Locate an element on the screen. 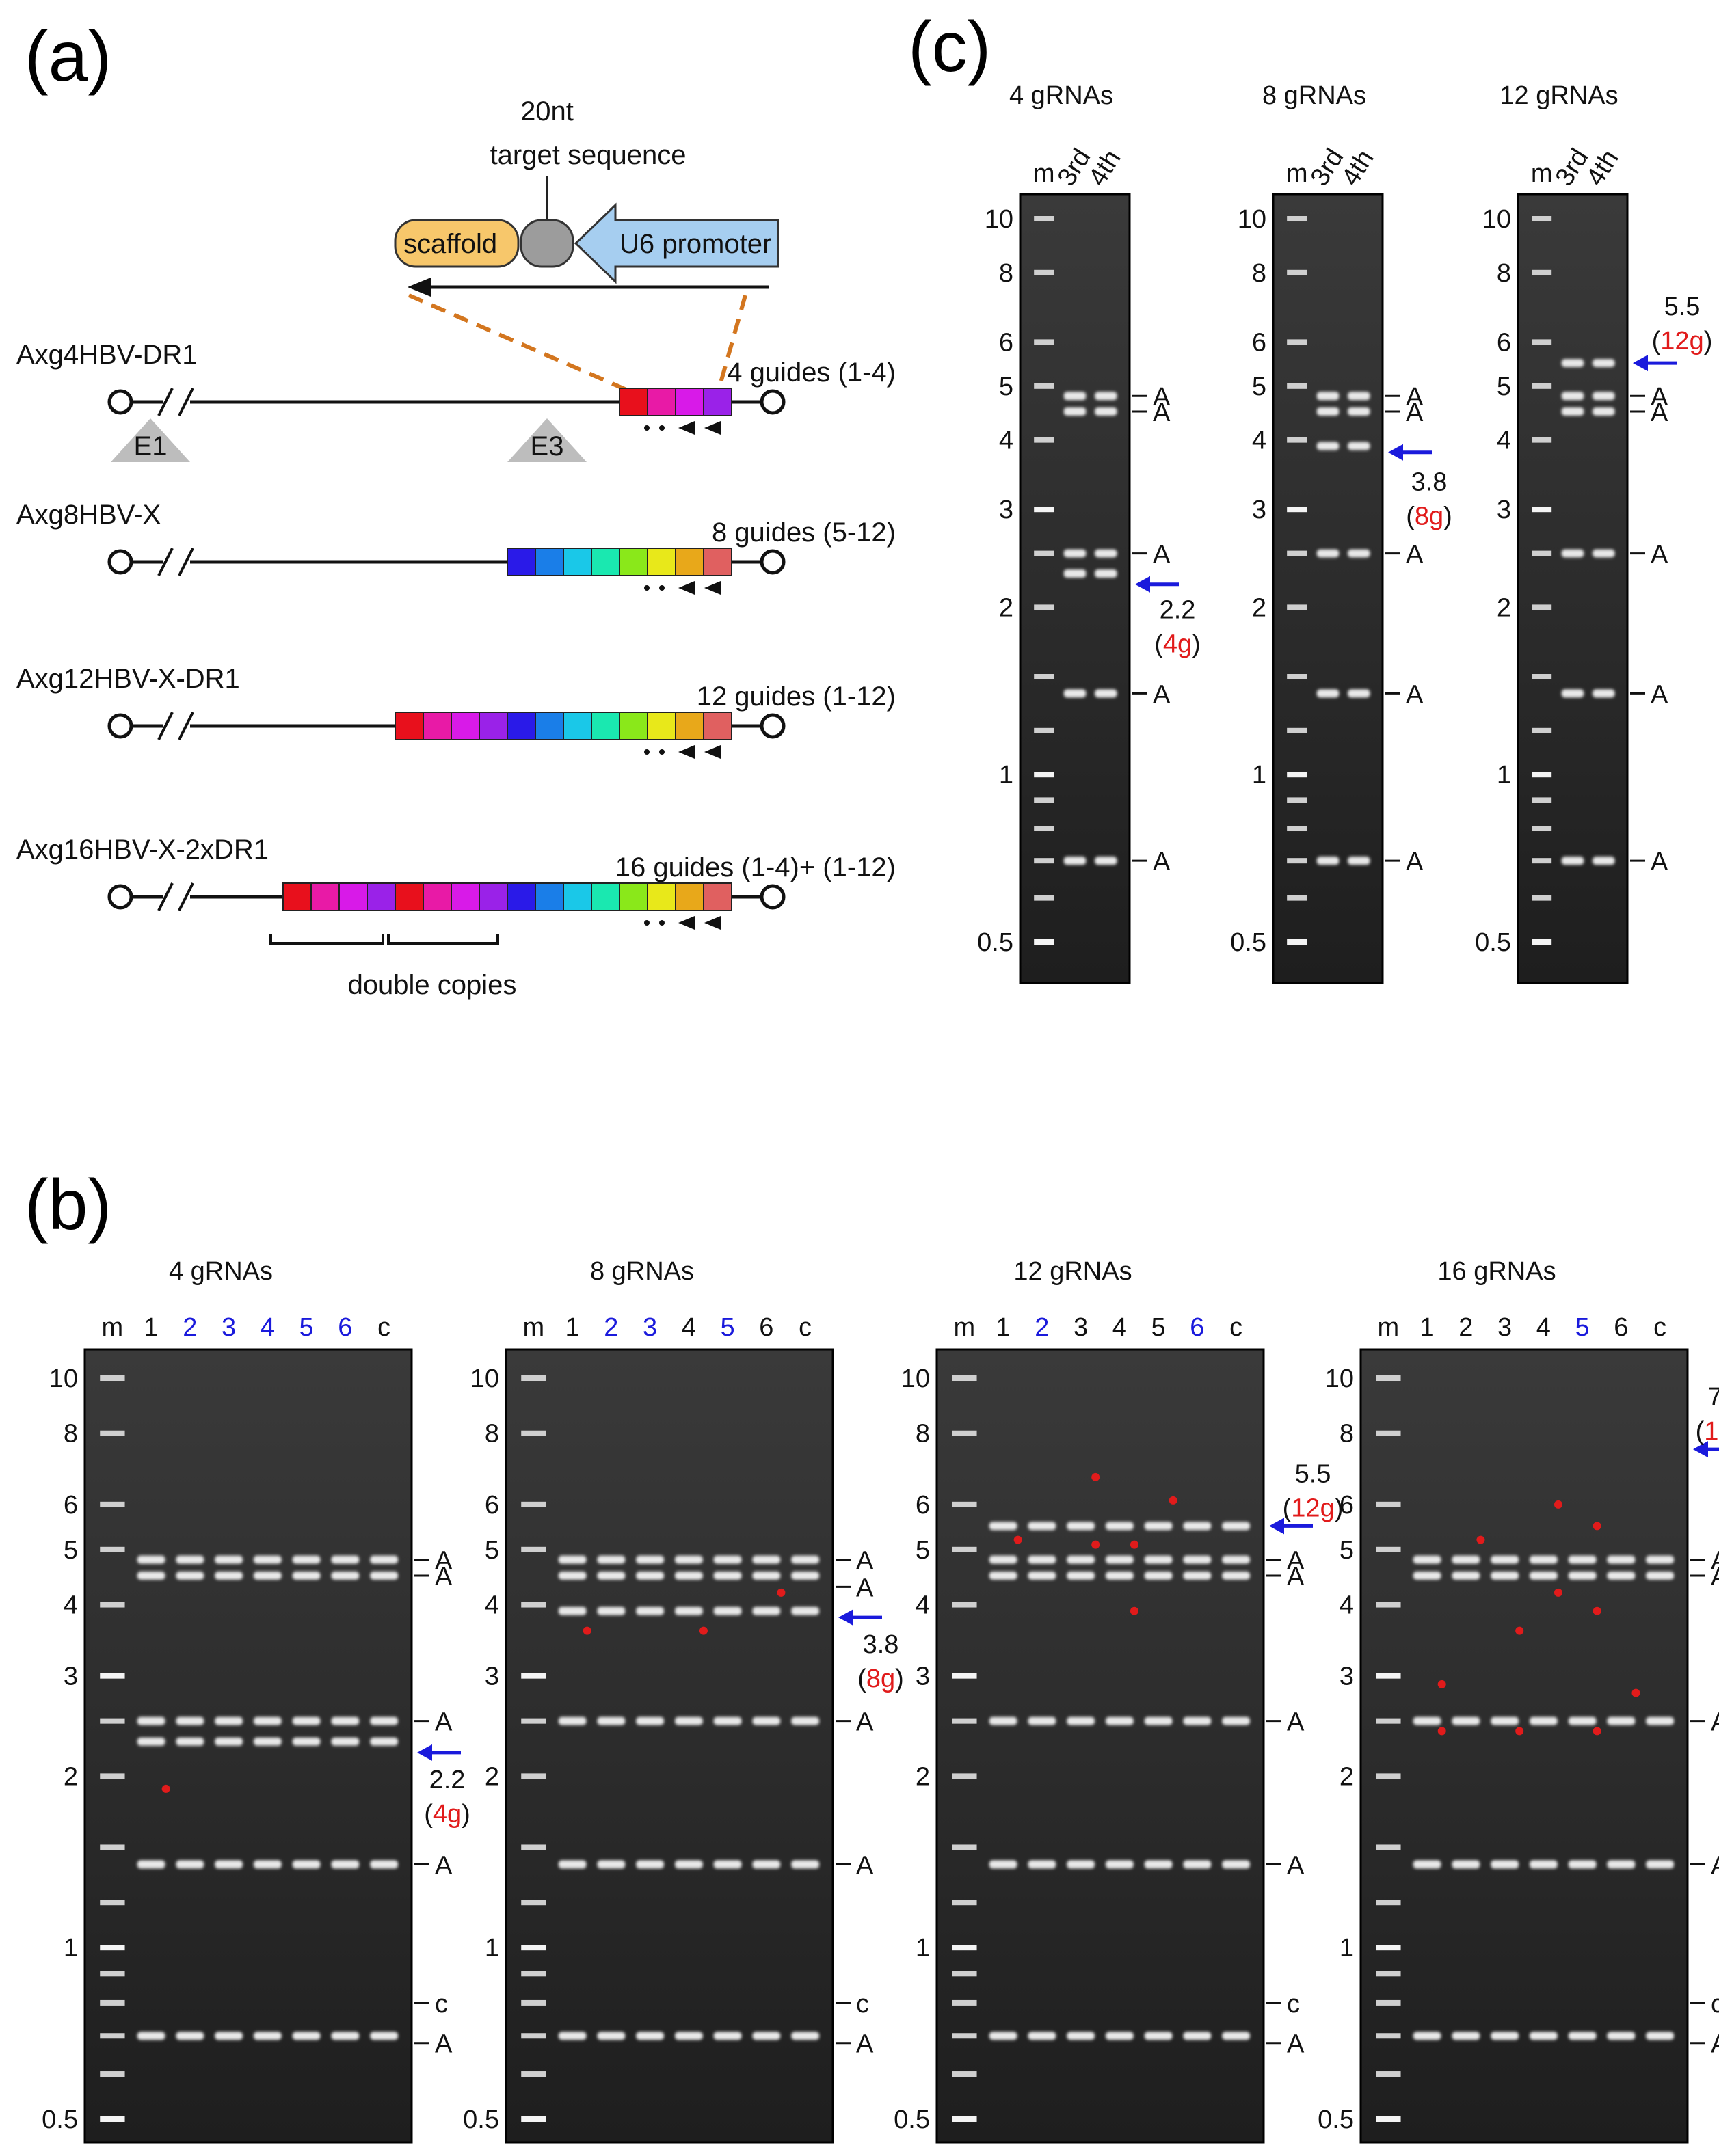 This screenshot has height=2156, width=1719. blue-arrow-icon is located at coordinates (1700, 1449).